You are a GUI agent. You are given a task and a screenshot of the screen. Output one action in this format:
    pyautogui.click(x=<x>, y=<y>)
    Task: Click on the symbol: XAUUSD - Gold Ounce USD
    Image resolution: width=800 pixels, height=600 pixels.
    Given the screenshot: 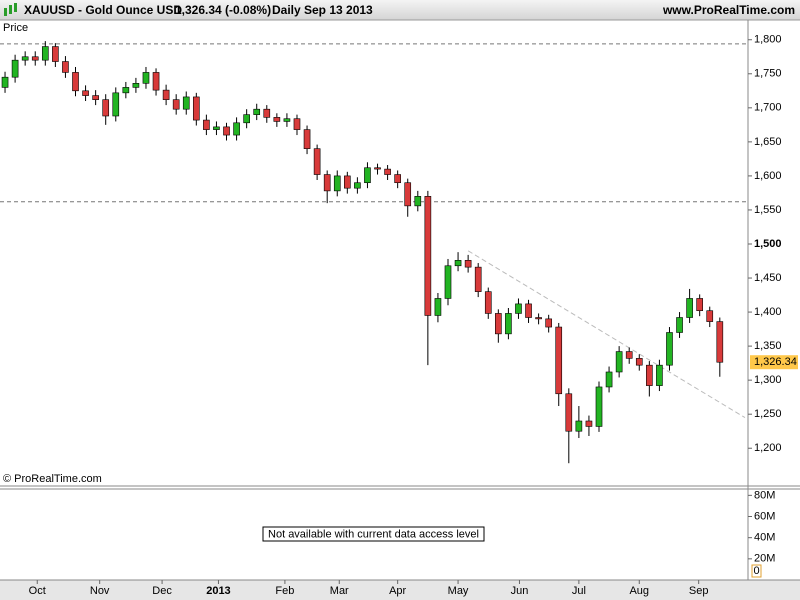 What is the action you would take?
    pyautogui.click(x=103, y=10)
    